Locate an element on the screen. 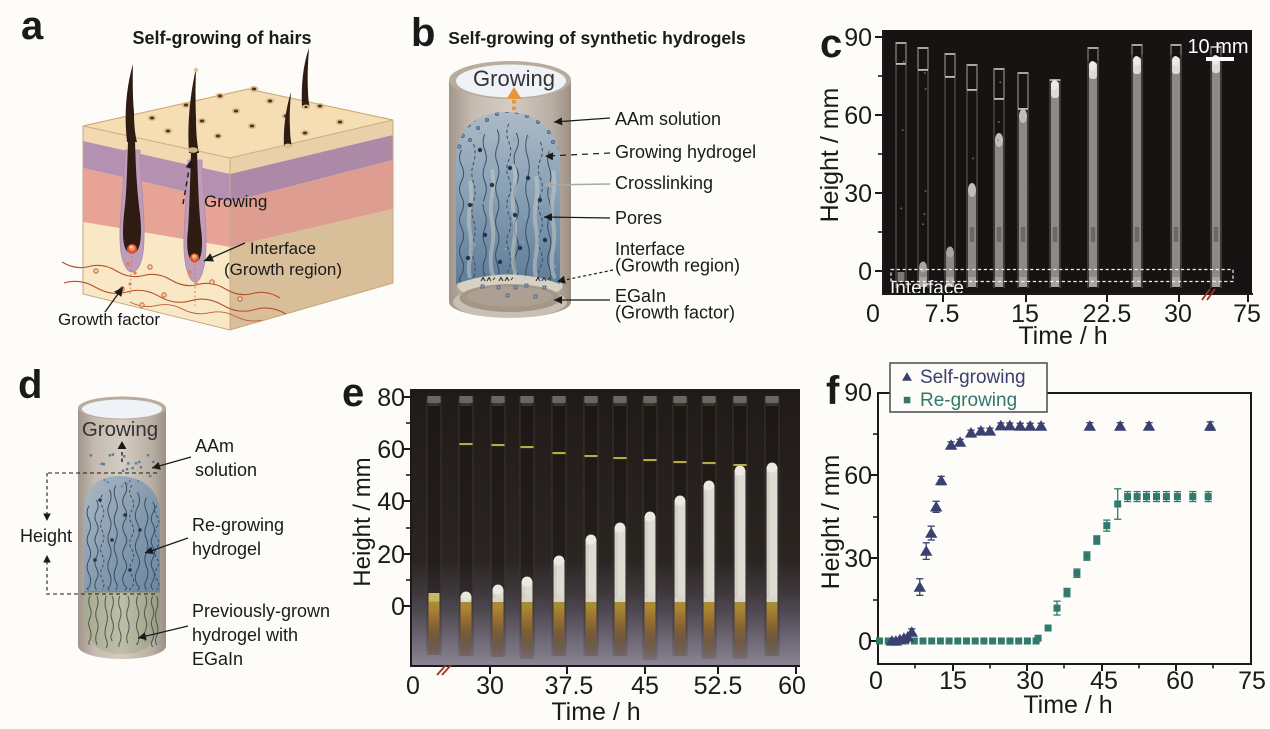  svg-text: Height is located at coordinates (46, 536).